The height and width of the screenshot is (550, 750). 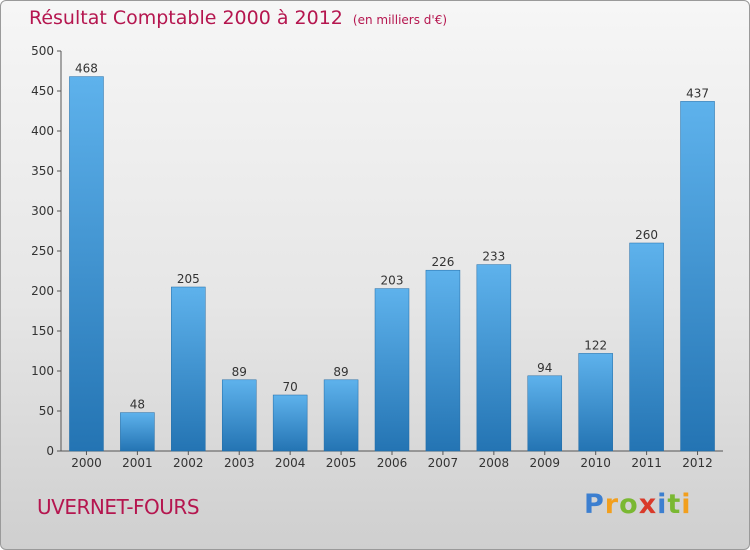 What do you see at coordinates (493, 257) in the screenshot?
I see `data-label-2008: 233` at bounding box center [493, 257].